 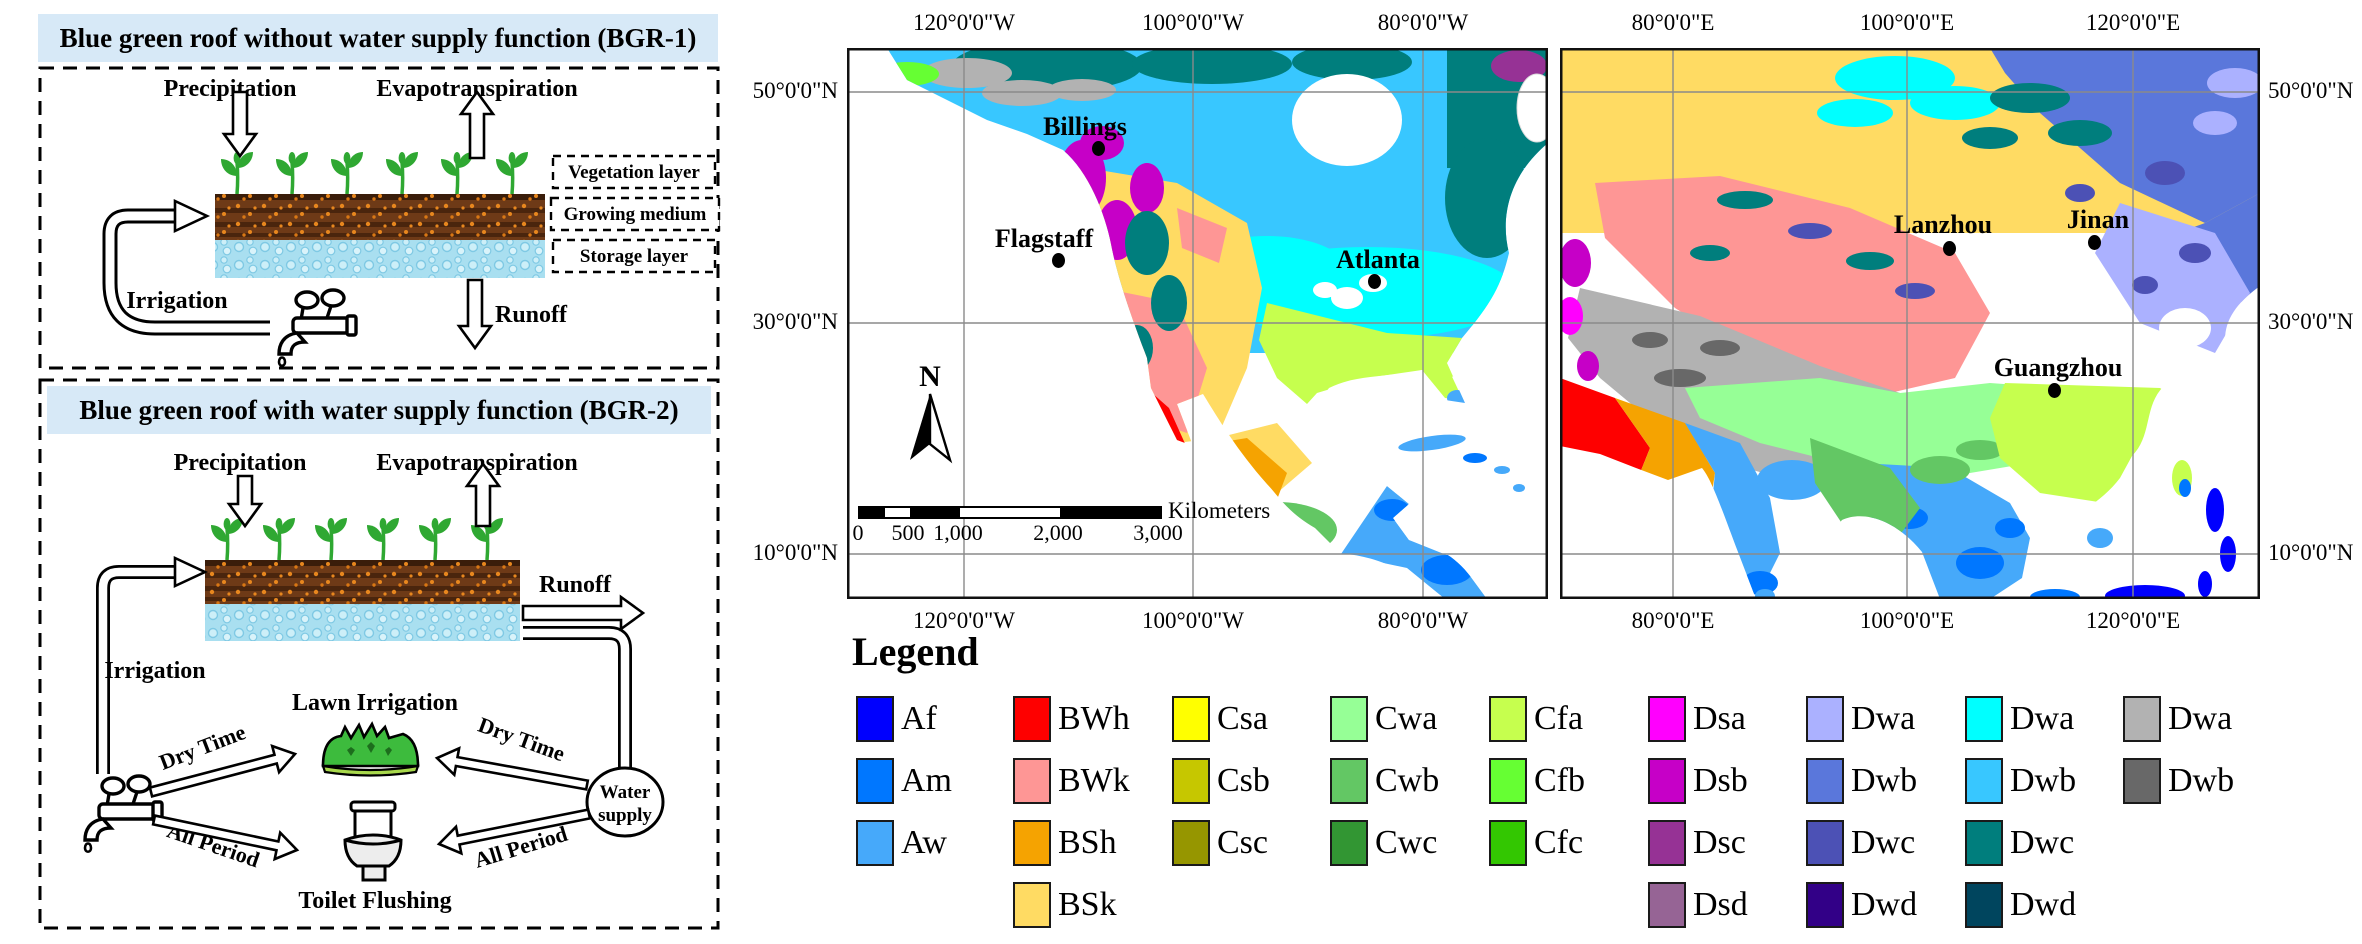 What do you see at coordinates (2133, 620) in the screenshot?
I see `asia-lon-tick-bottom: 120°0'0"E` at bounding box center [2133, 620].